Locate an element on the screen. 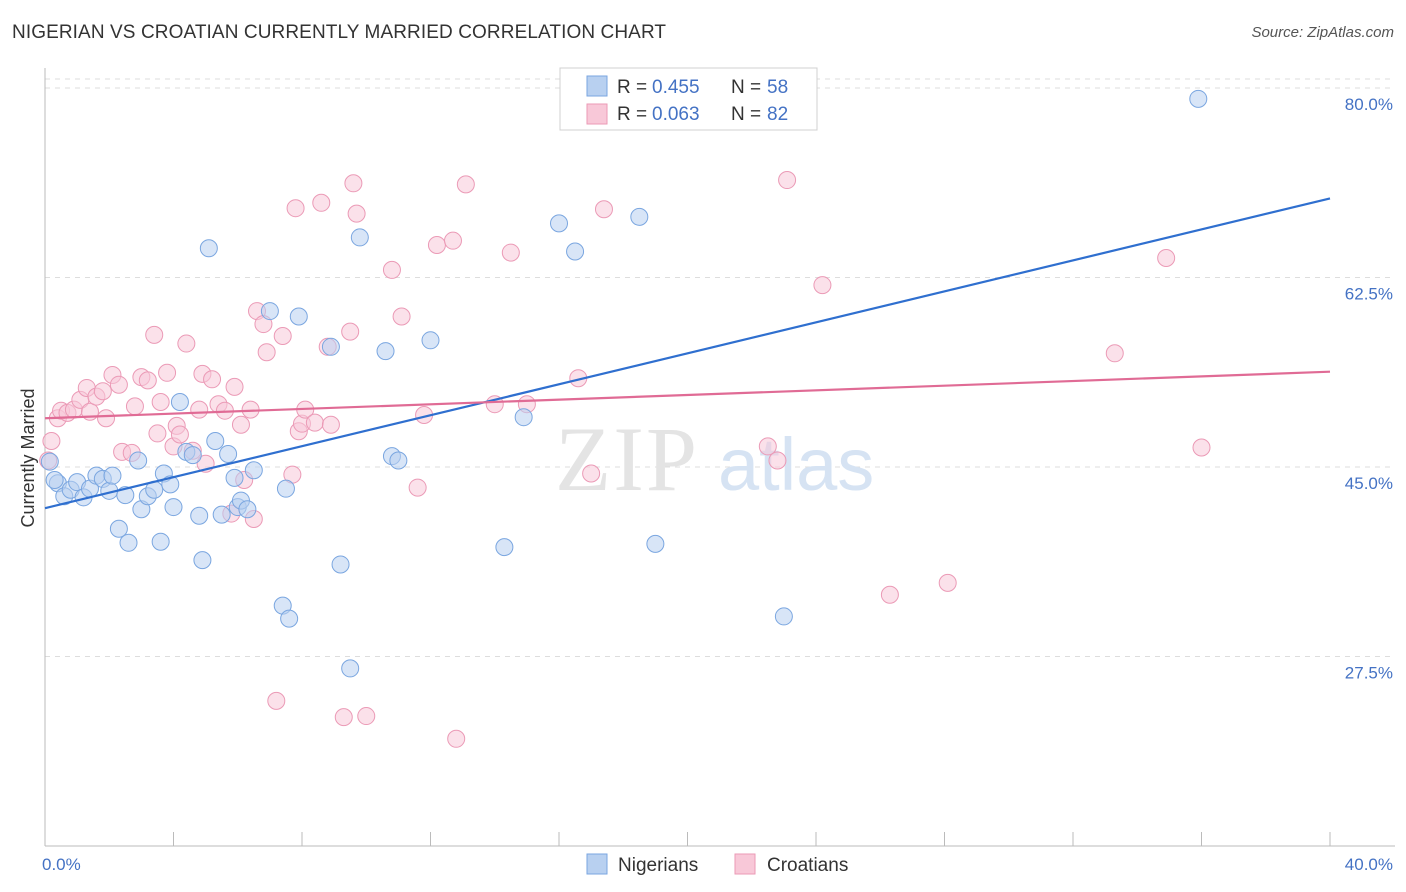  y-axis-label: Currently Married is located at coordinates (28, 457).